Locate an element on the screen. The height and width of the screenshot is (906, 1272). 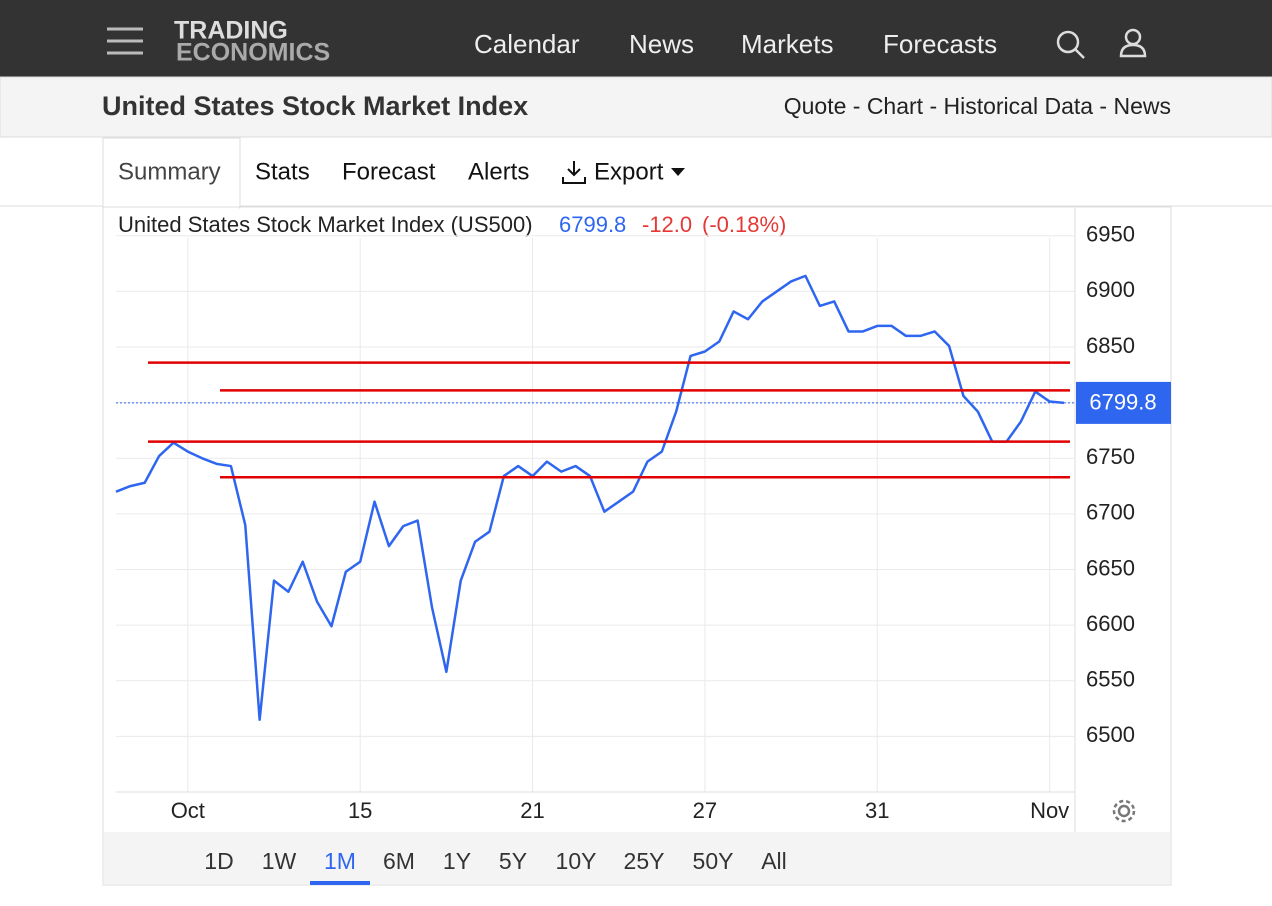
header-links: Quote - Chart - Historical Data - News is located at coordinates (977, 106).